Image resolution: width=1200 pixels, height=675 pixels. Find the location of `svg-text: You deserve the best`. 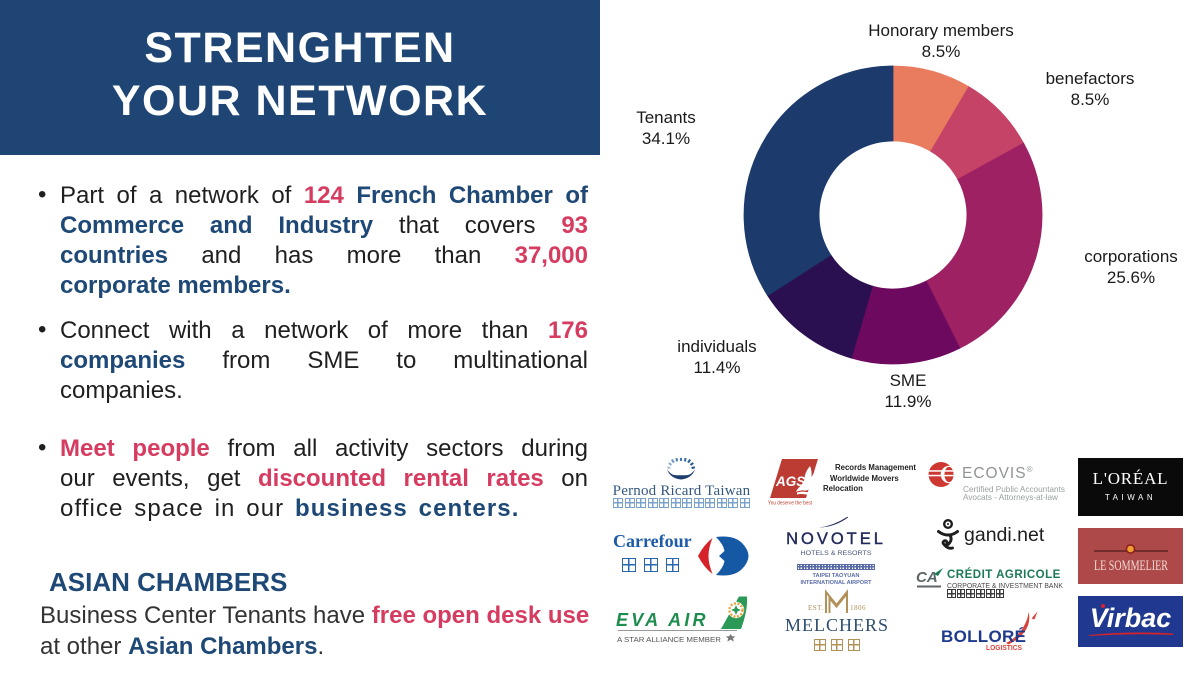

svg-text: You deserve the best is located at coordinates (790, 504).